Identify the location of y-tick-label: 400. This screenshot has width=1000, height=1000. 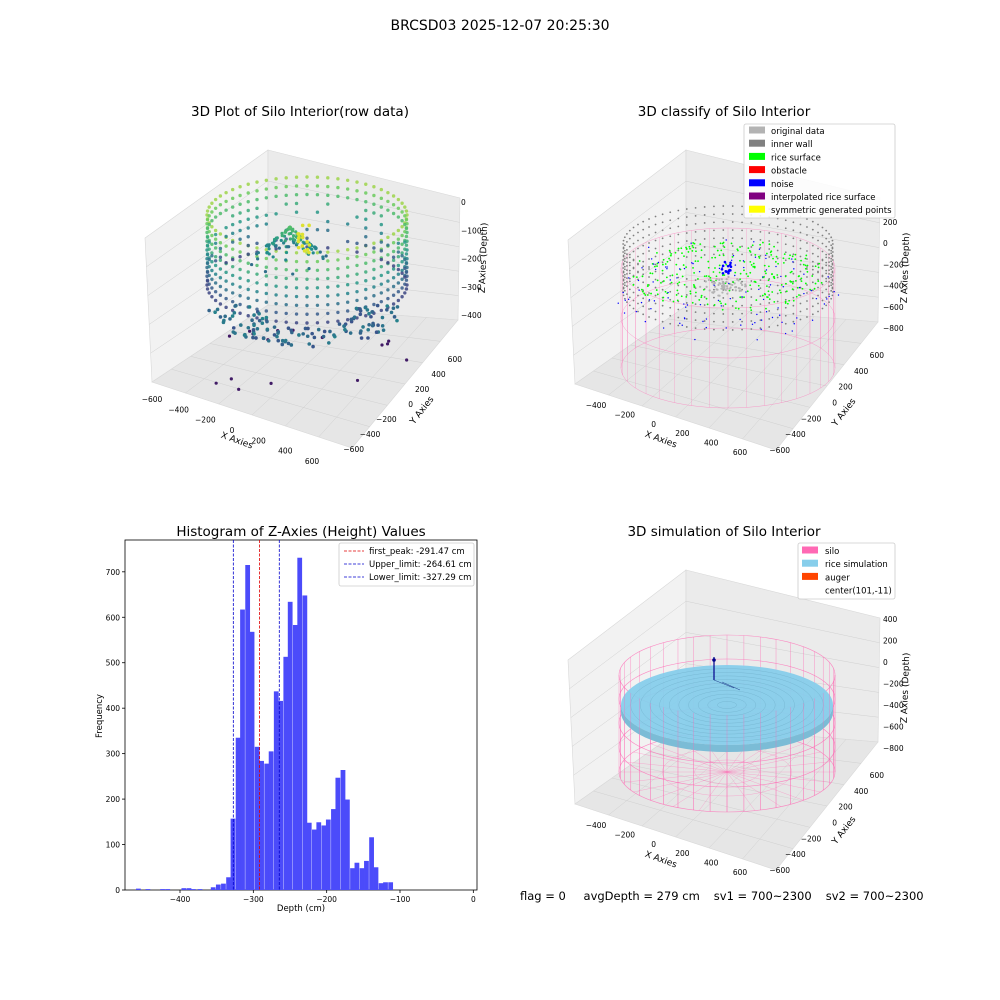
(861, 791).